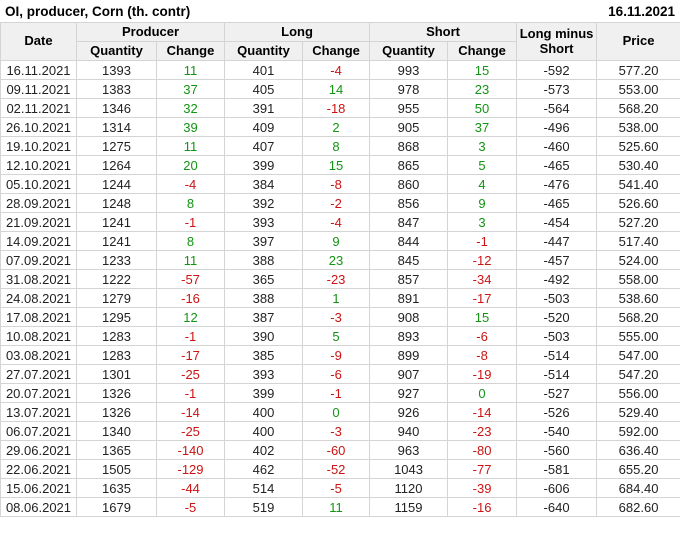 The height and width of the screenshot is (548, 680). Describe the element at coordinates (340, 298) in the screenshot. I see `table-row: 24.08.2021 1279 -16 388 1 891 -17 -503 538.60` at that location.